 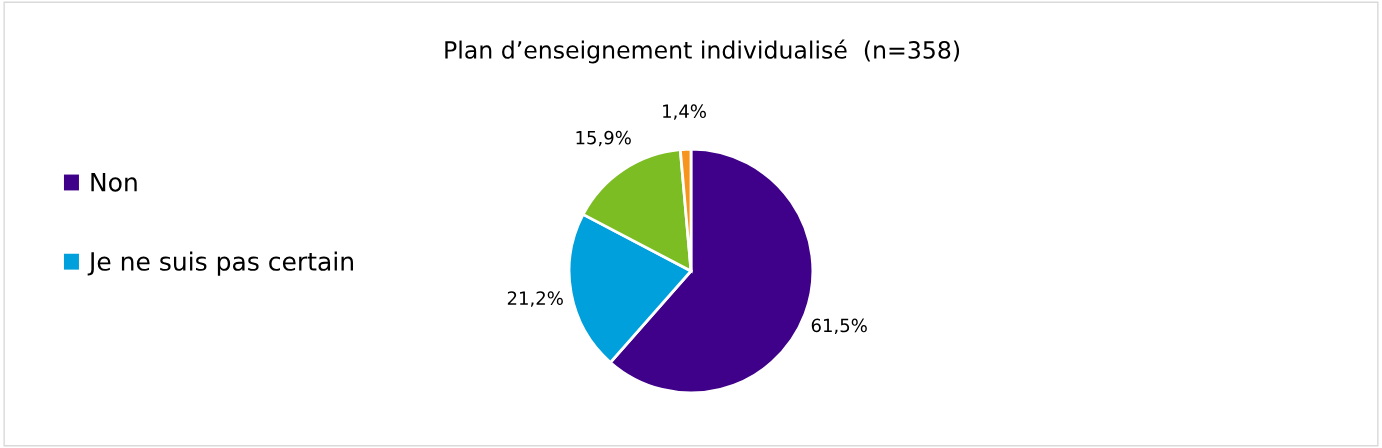 I want to click on data-label: 1,4%, so click(x=684, y=112).